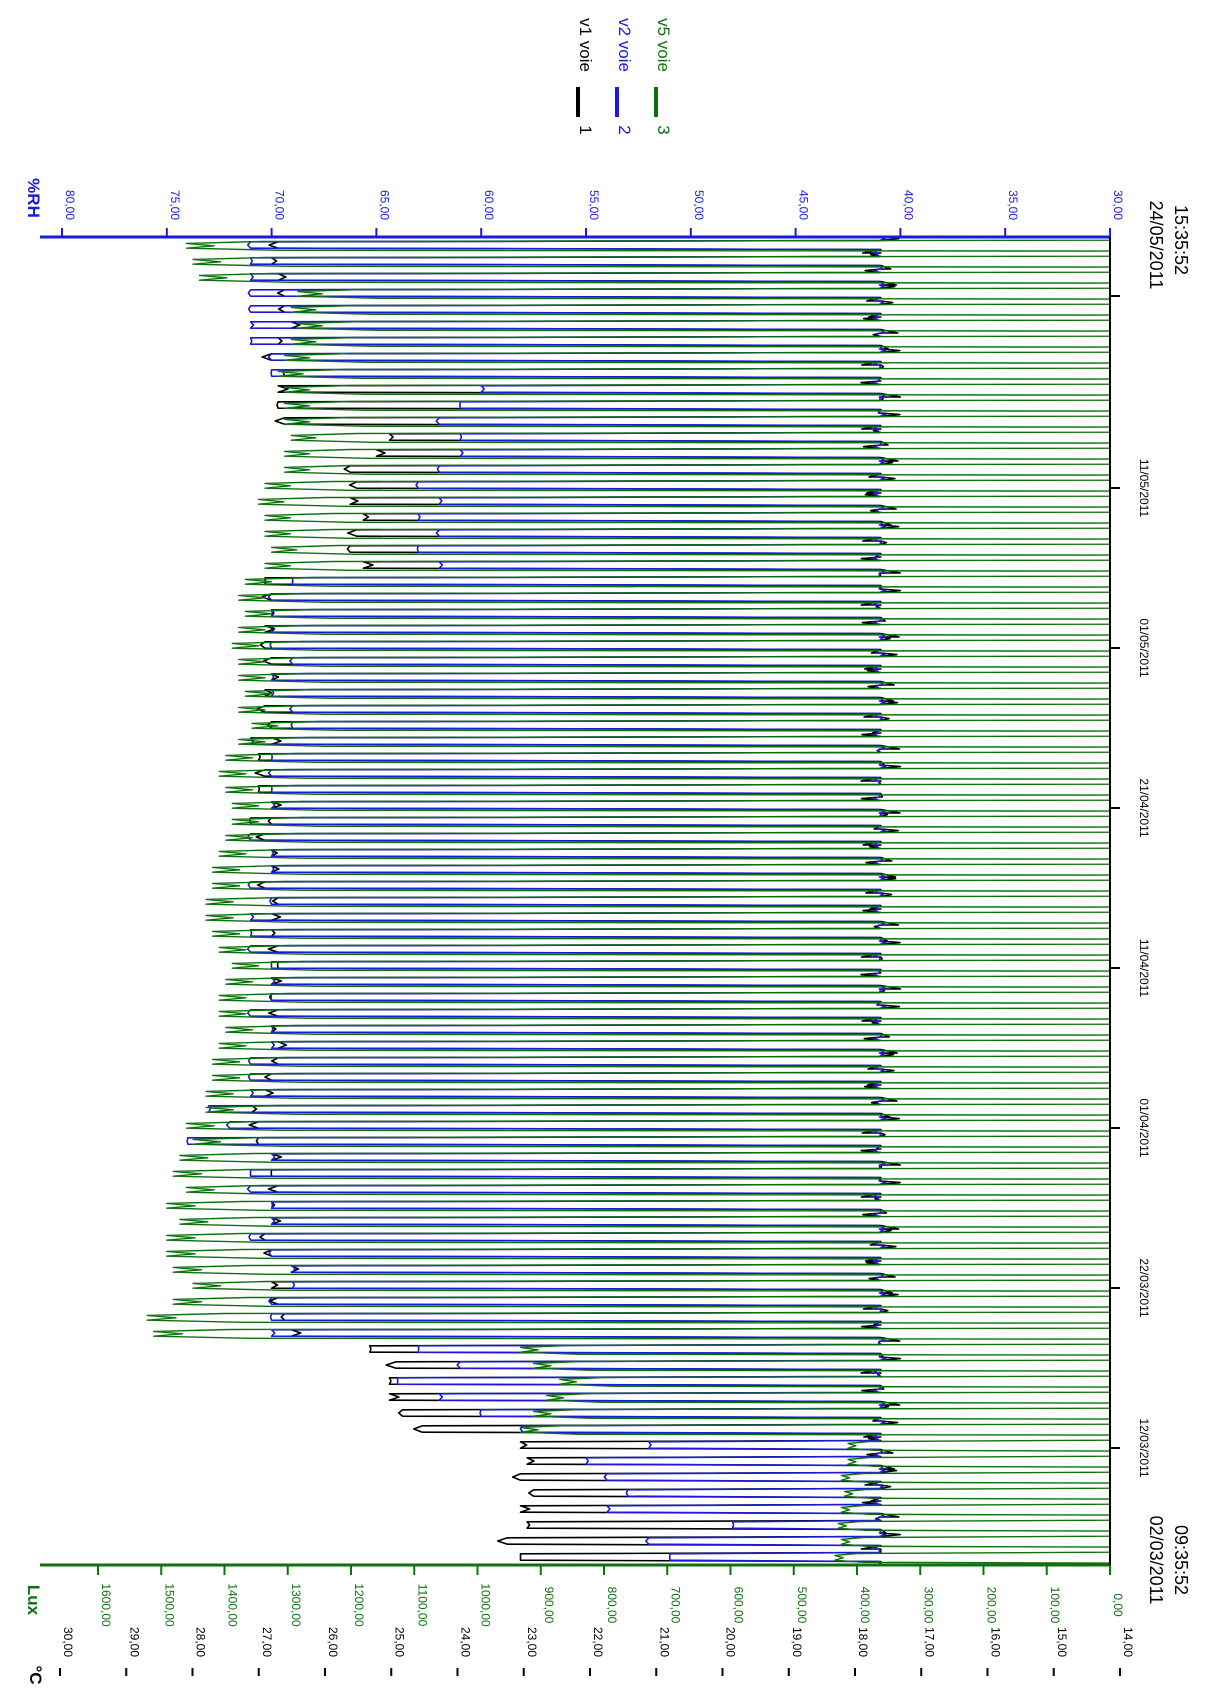  I want to click on rh-tick-label: 75,00, so click(175, 205).